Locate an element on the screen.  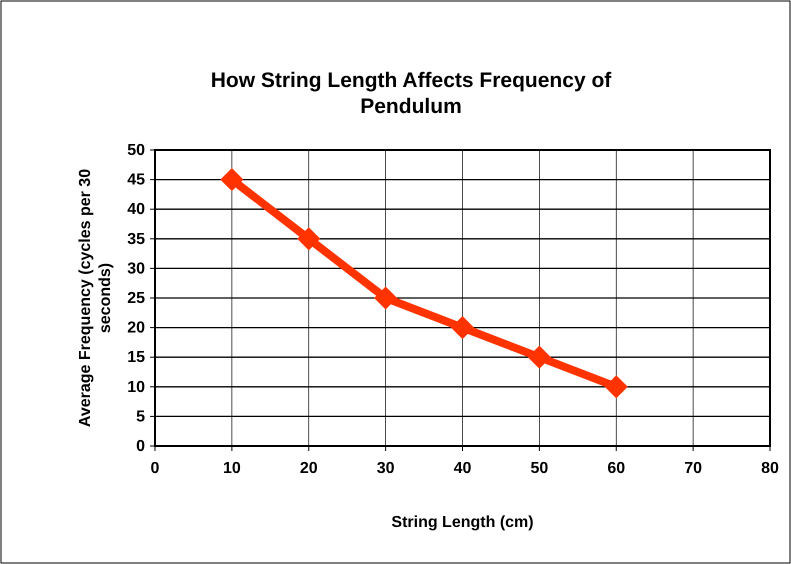
x-tick-label: 70 is located at coordinates (693, 468).